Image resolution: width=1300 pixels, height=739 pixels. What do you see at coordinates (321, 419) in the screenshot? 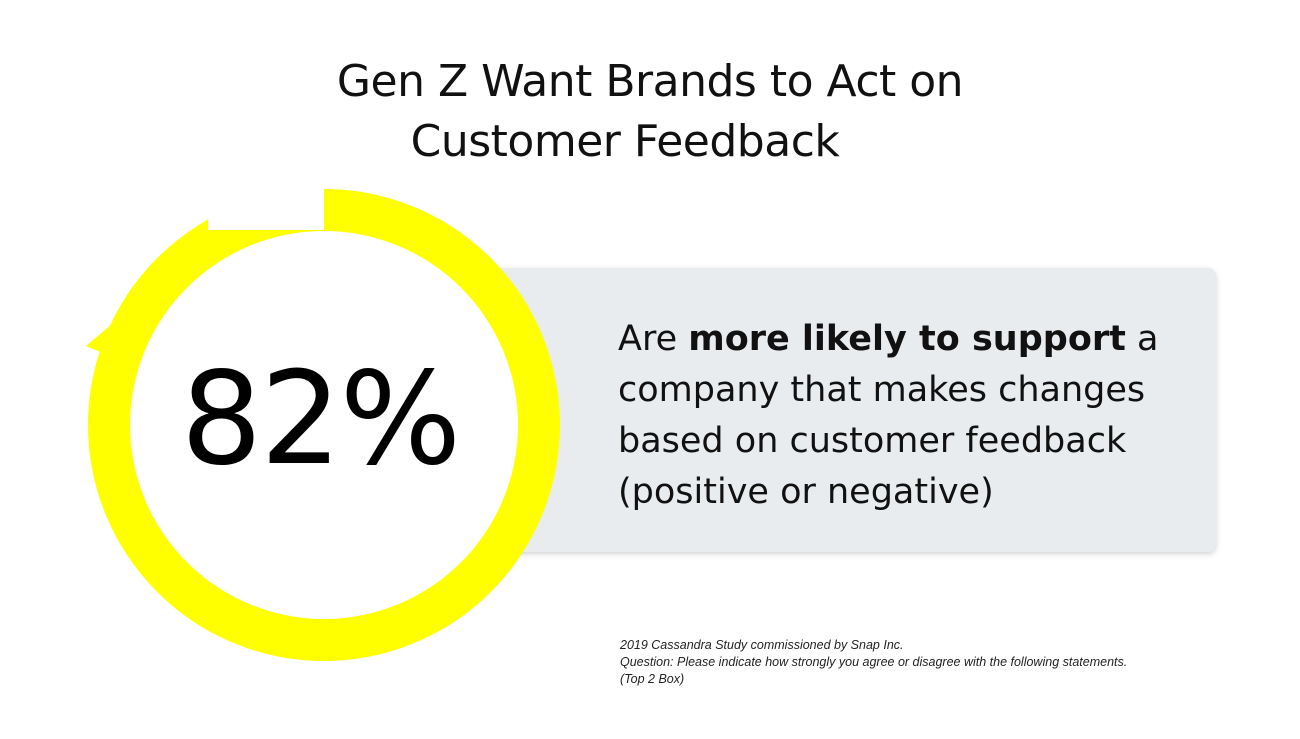
I see `stat-value: 82%` at bounding box center [321, 419].